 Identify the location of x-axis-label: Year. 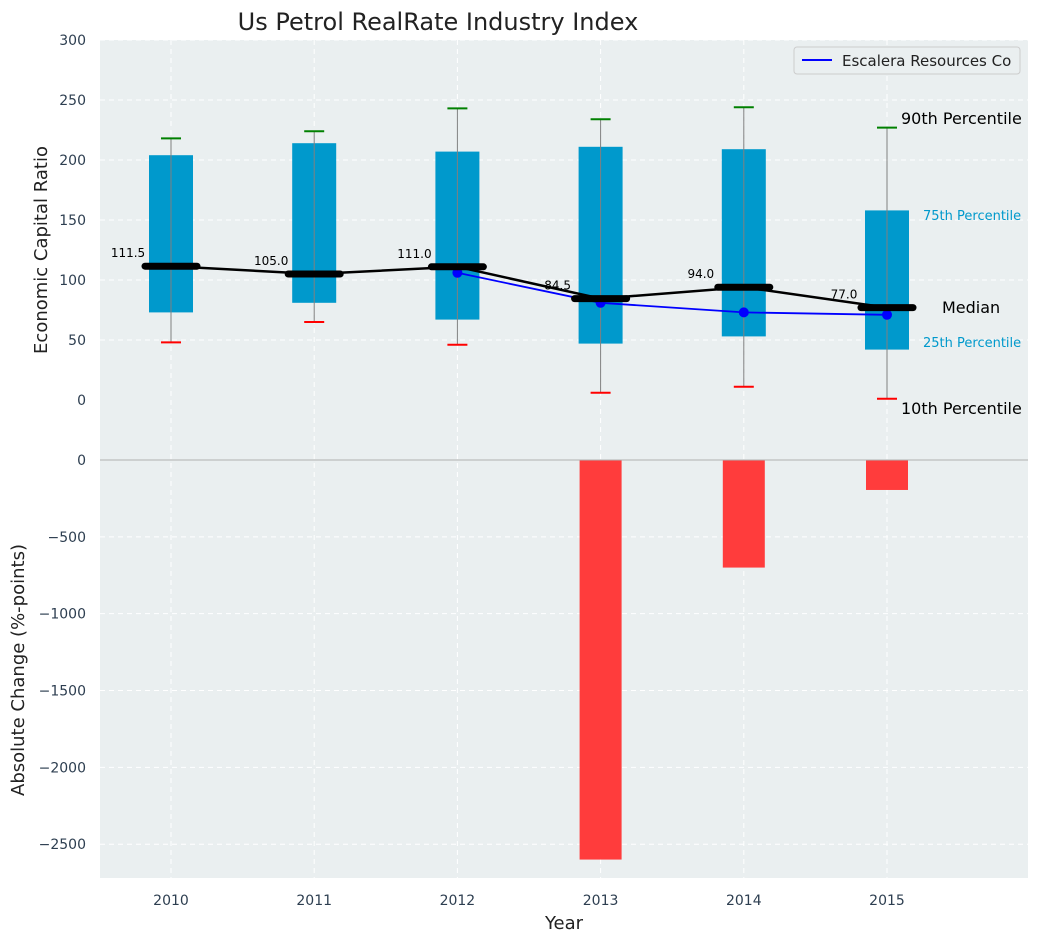
(564, 923).